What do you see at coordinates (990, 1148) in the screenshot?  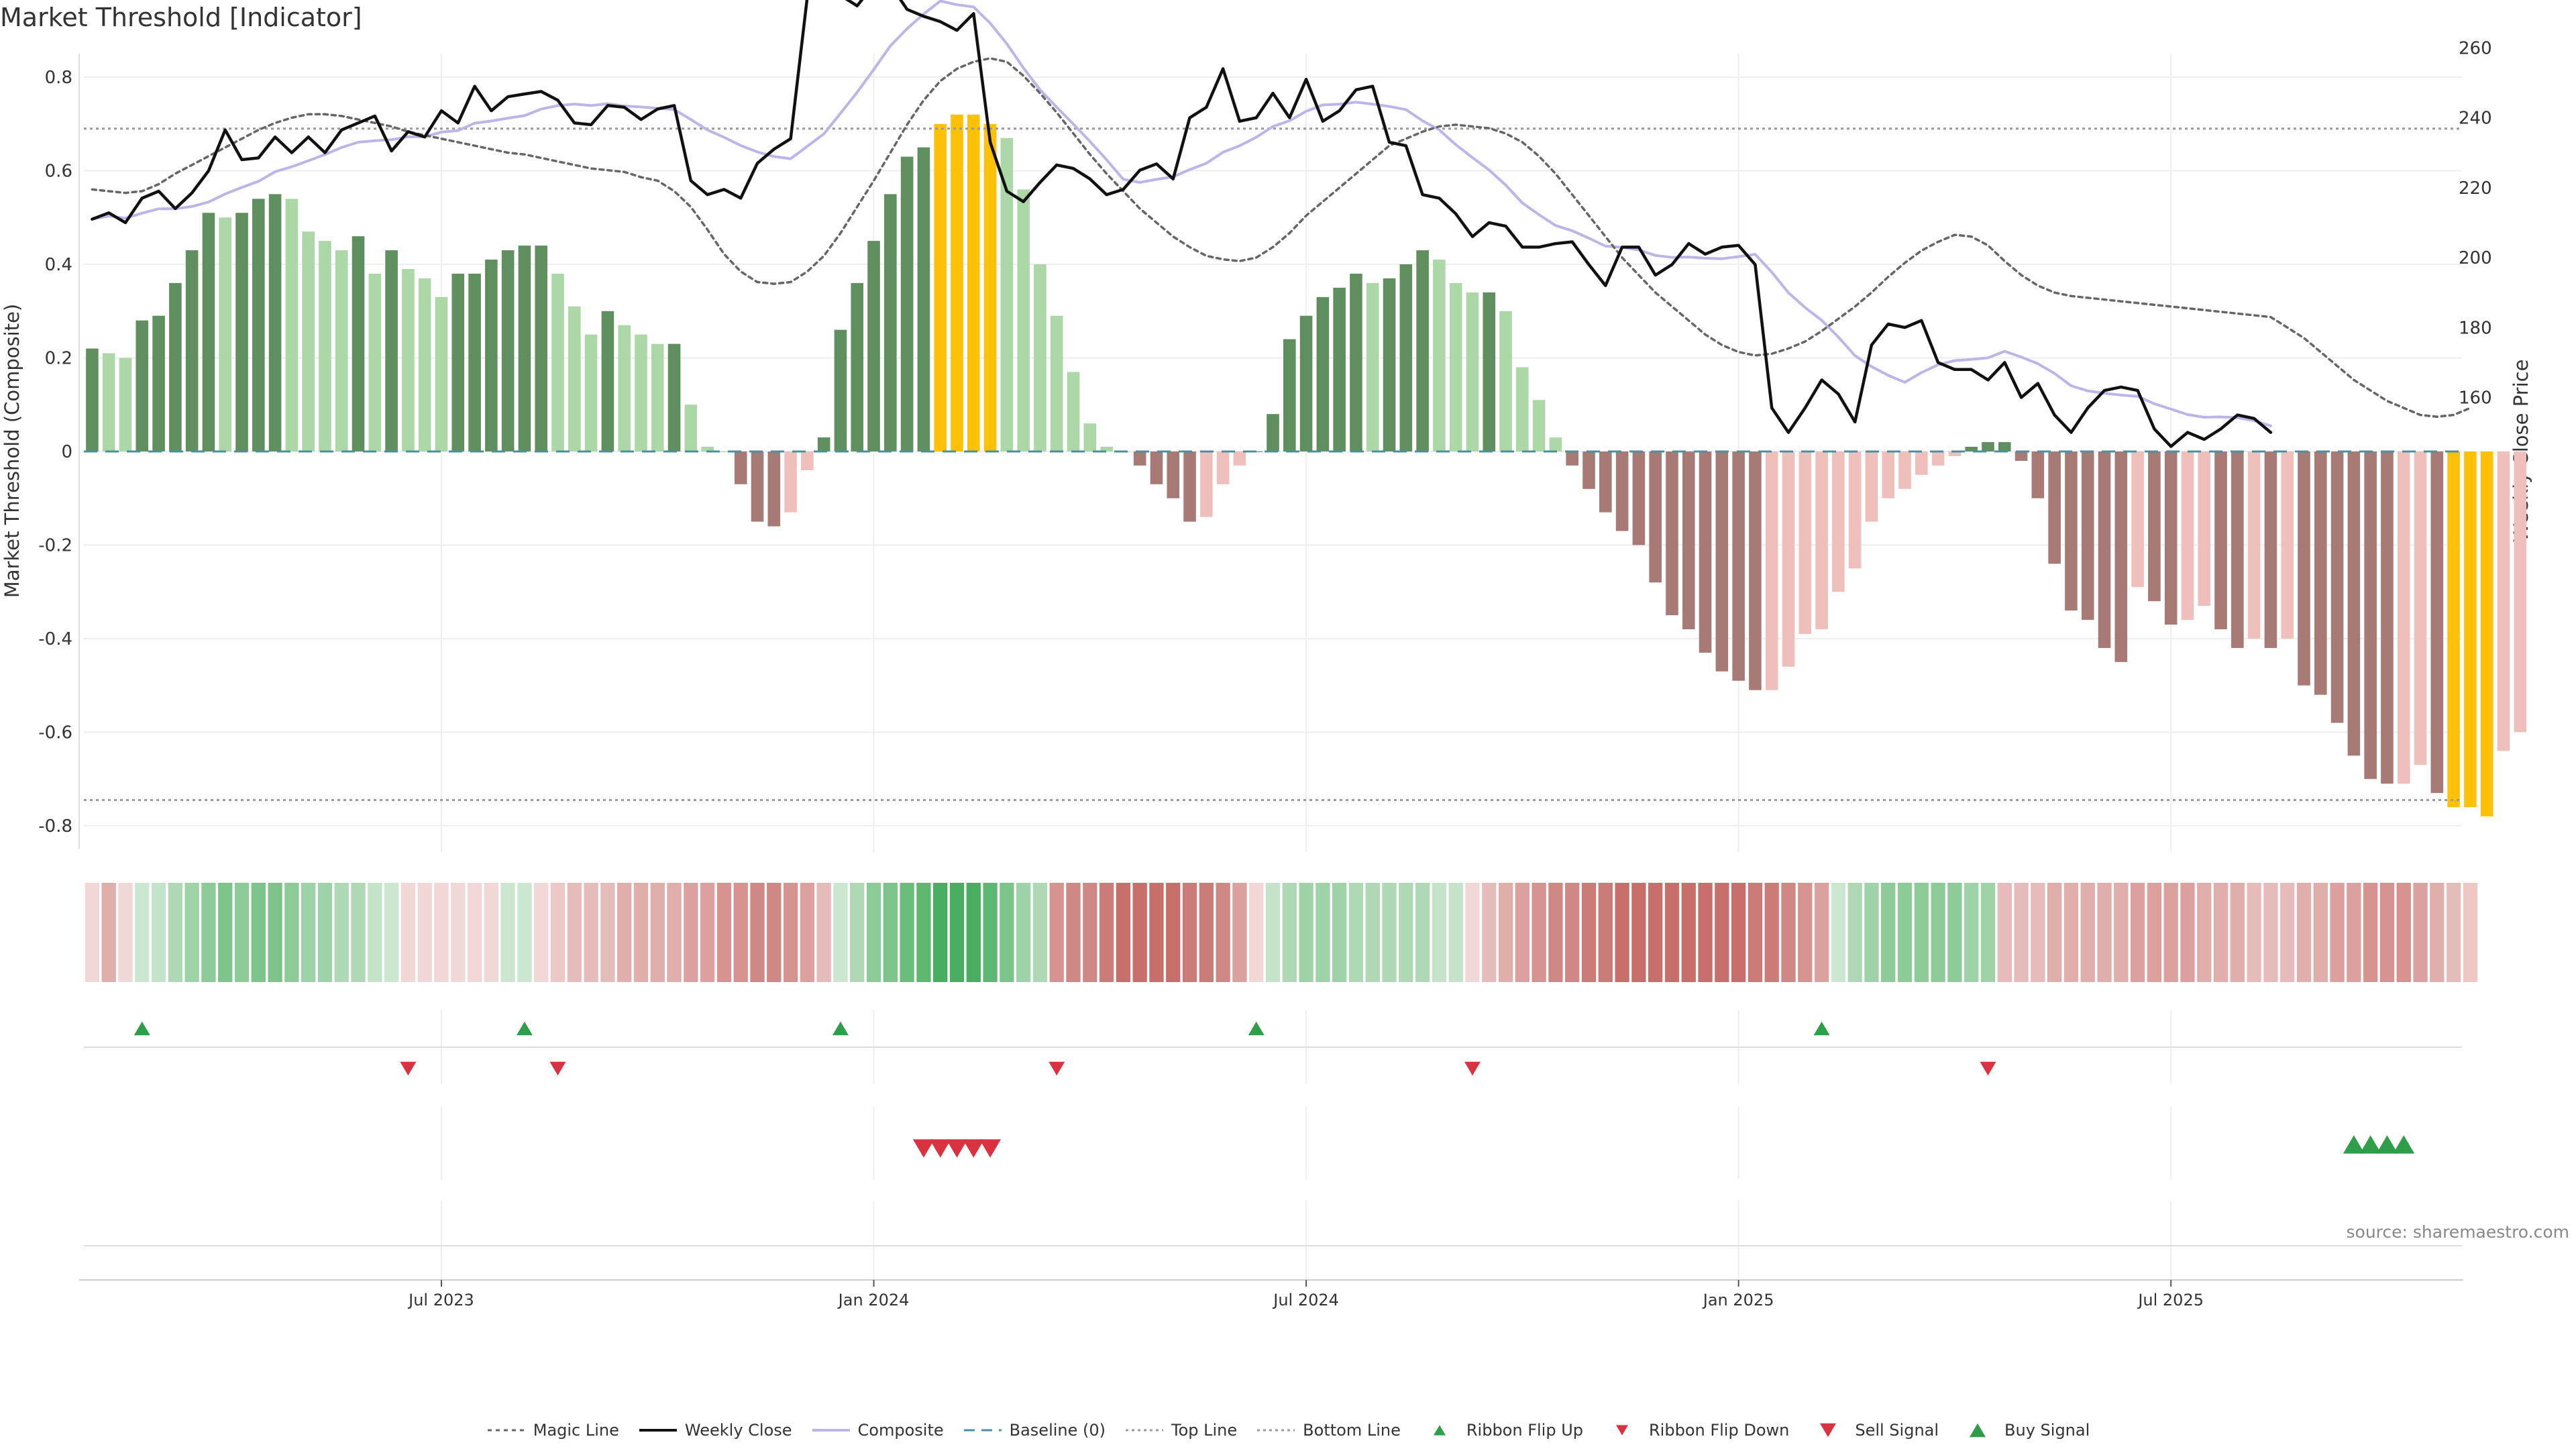 I see `sell-signal-marker` at bounding box center [990, 1148].